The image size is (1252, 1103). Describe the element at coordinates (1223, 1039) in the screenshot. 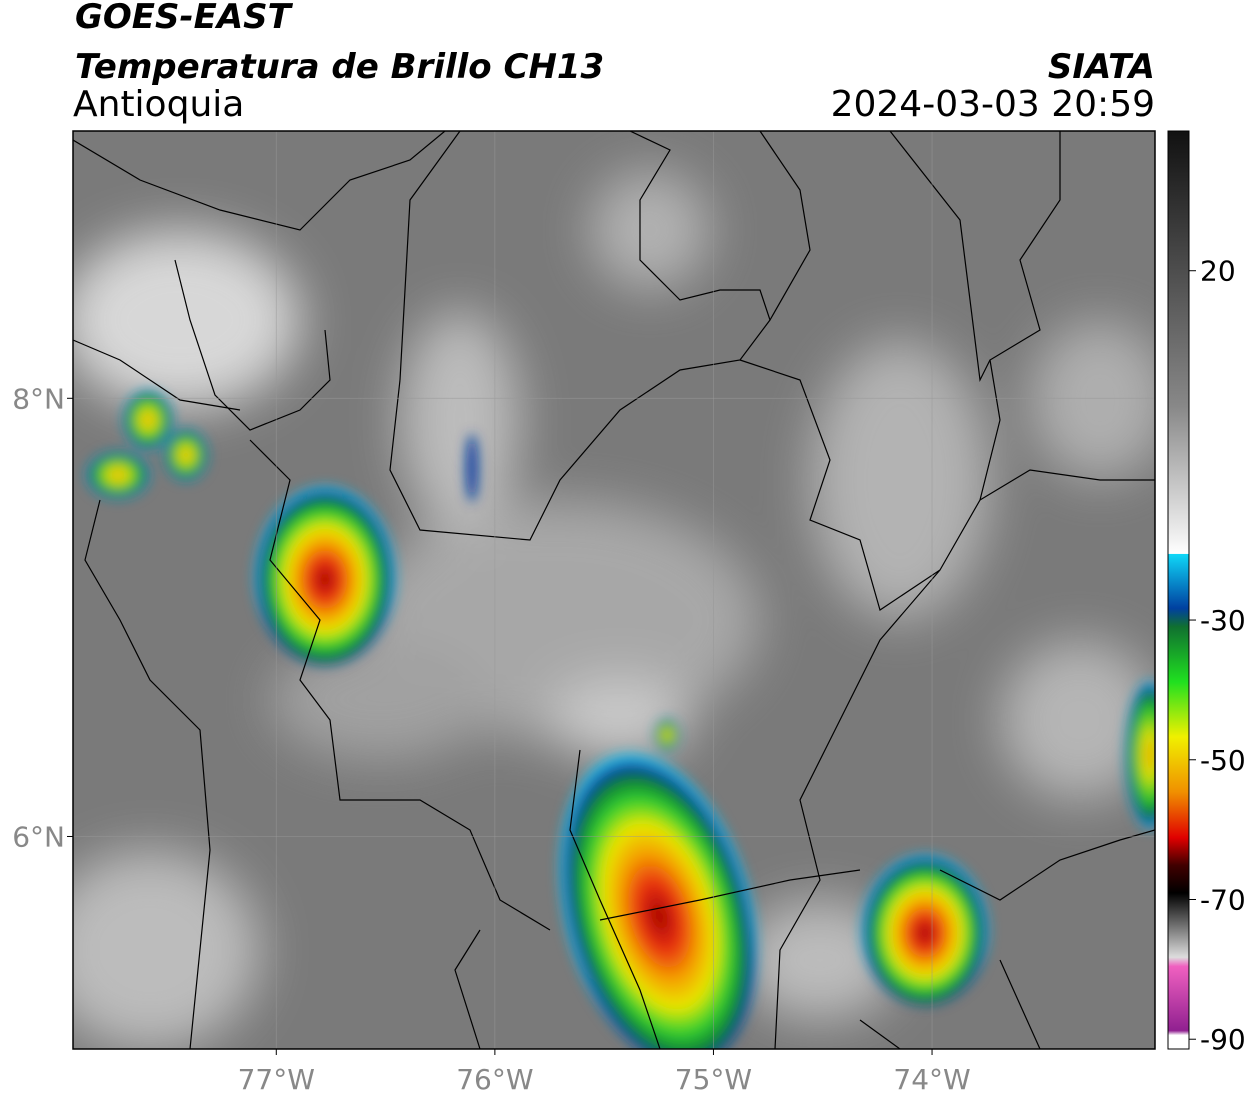

I see `colorbar-tick-label: -90` at that location.